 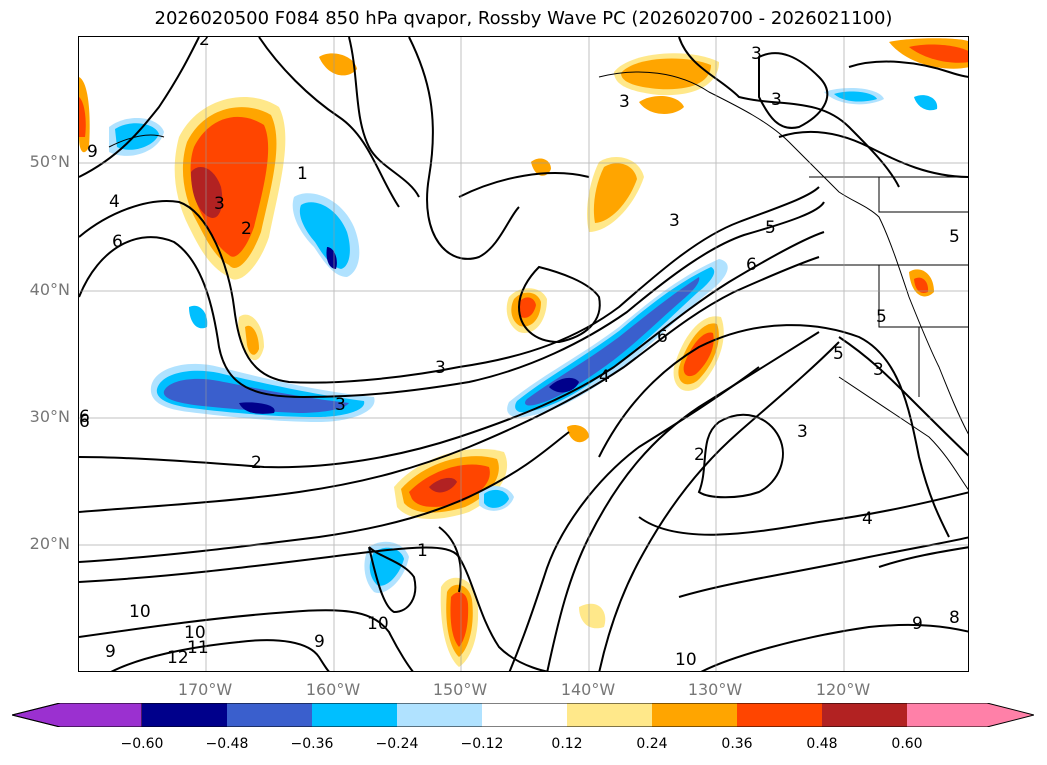 I want to click on colorbar-tick: −0.12, so click(x=482, y=744).